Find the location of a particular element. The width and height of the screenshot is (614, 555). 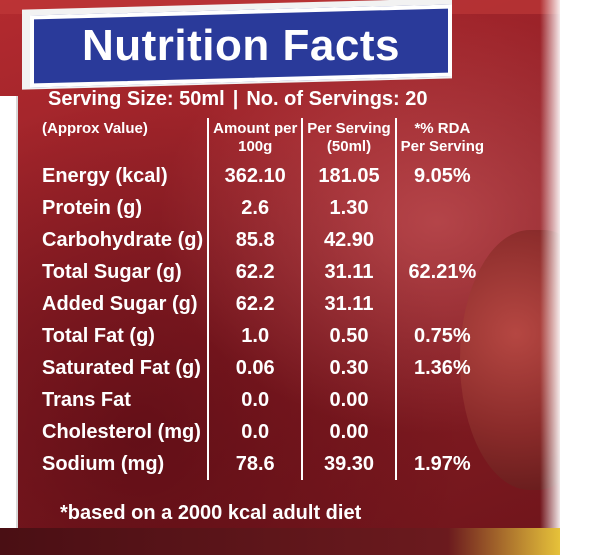

table-row: Carbohydrate (g) 85.8 42.90 is located at coordinates (262, 240).